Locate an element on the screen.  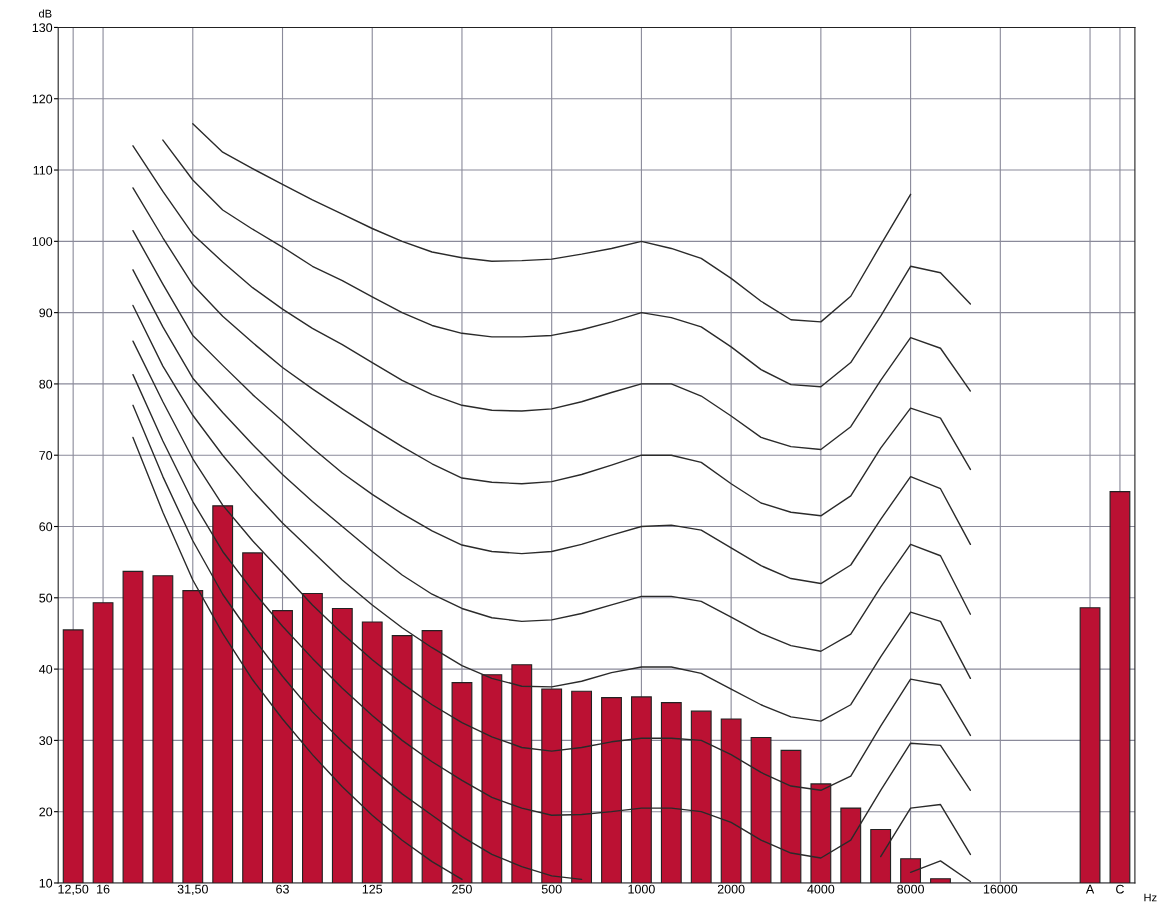
x-tick-label: 2000 is located at coordinates (731, 889).